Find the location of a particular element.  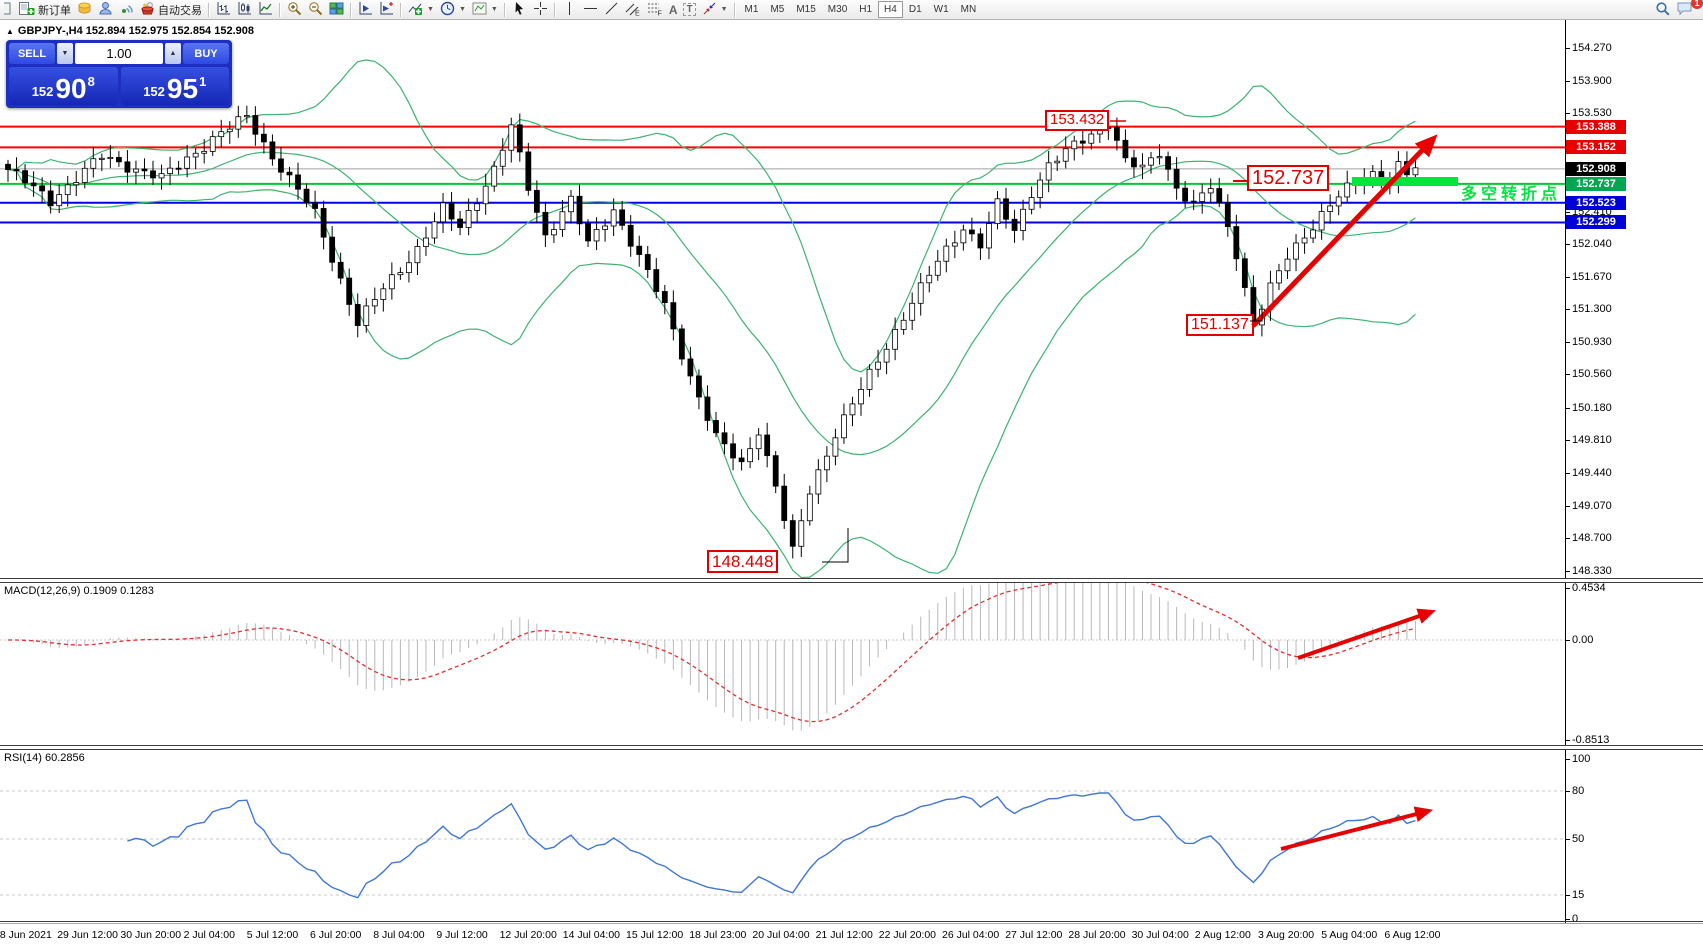

price-tick: 148.330 is located at coordinates (1588, 570).